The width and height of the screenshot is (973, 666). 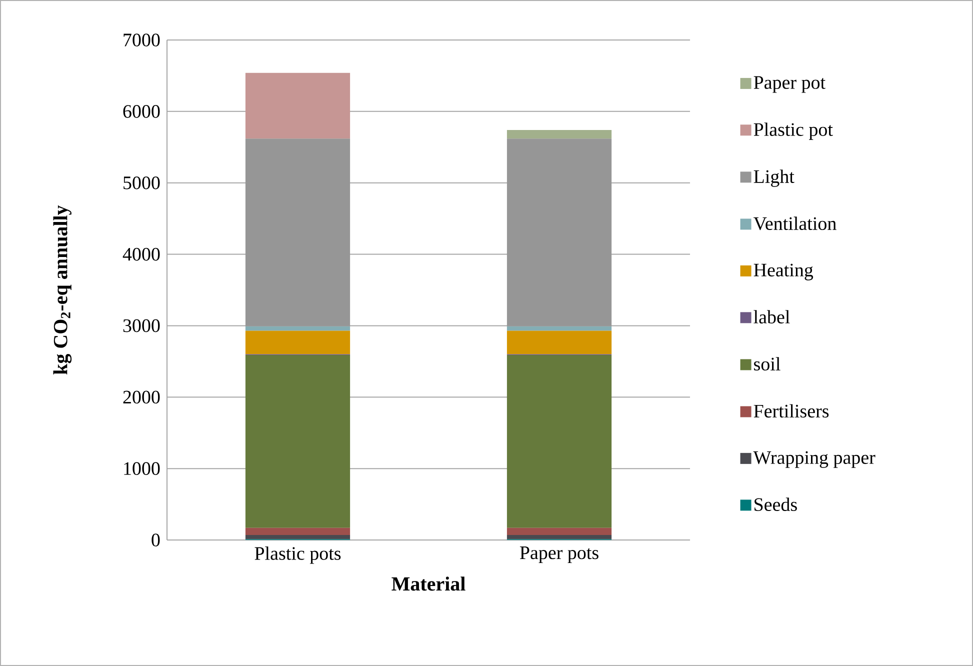 What do you see at coordinates (793, 131) in the screenshot?
I see `legend-label: Plastic pot` at bounding box center [793, 131].